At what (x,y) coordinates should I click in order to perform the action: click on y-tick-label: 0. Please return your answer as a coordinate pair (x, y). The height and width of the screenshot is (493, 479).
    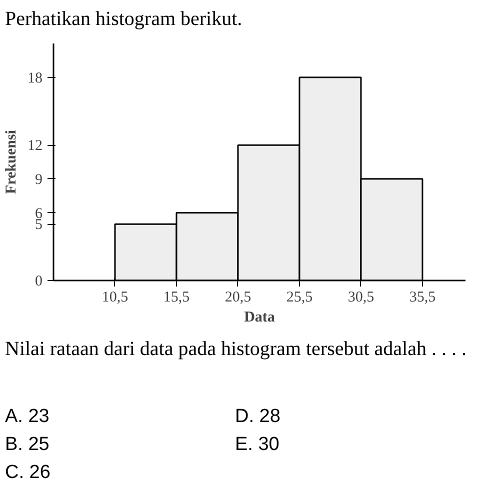
    Looking at the image, I should click on (38, 282).